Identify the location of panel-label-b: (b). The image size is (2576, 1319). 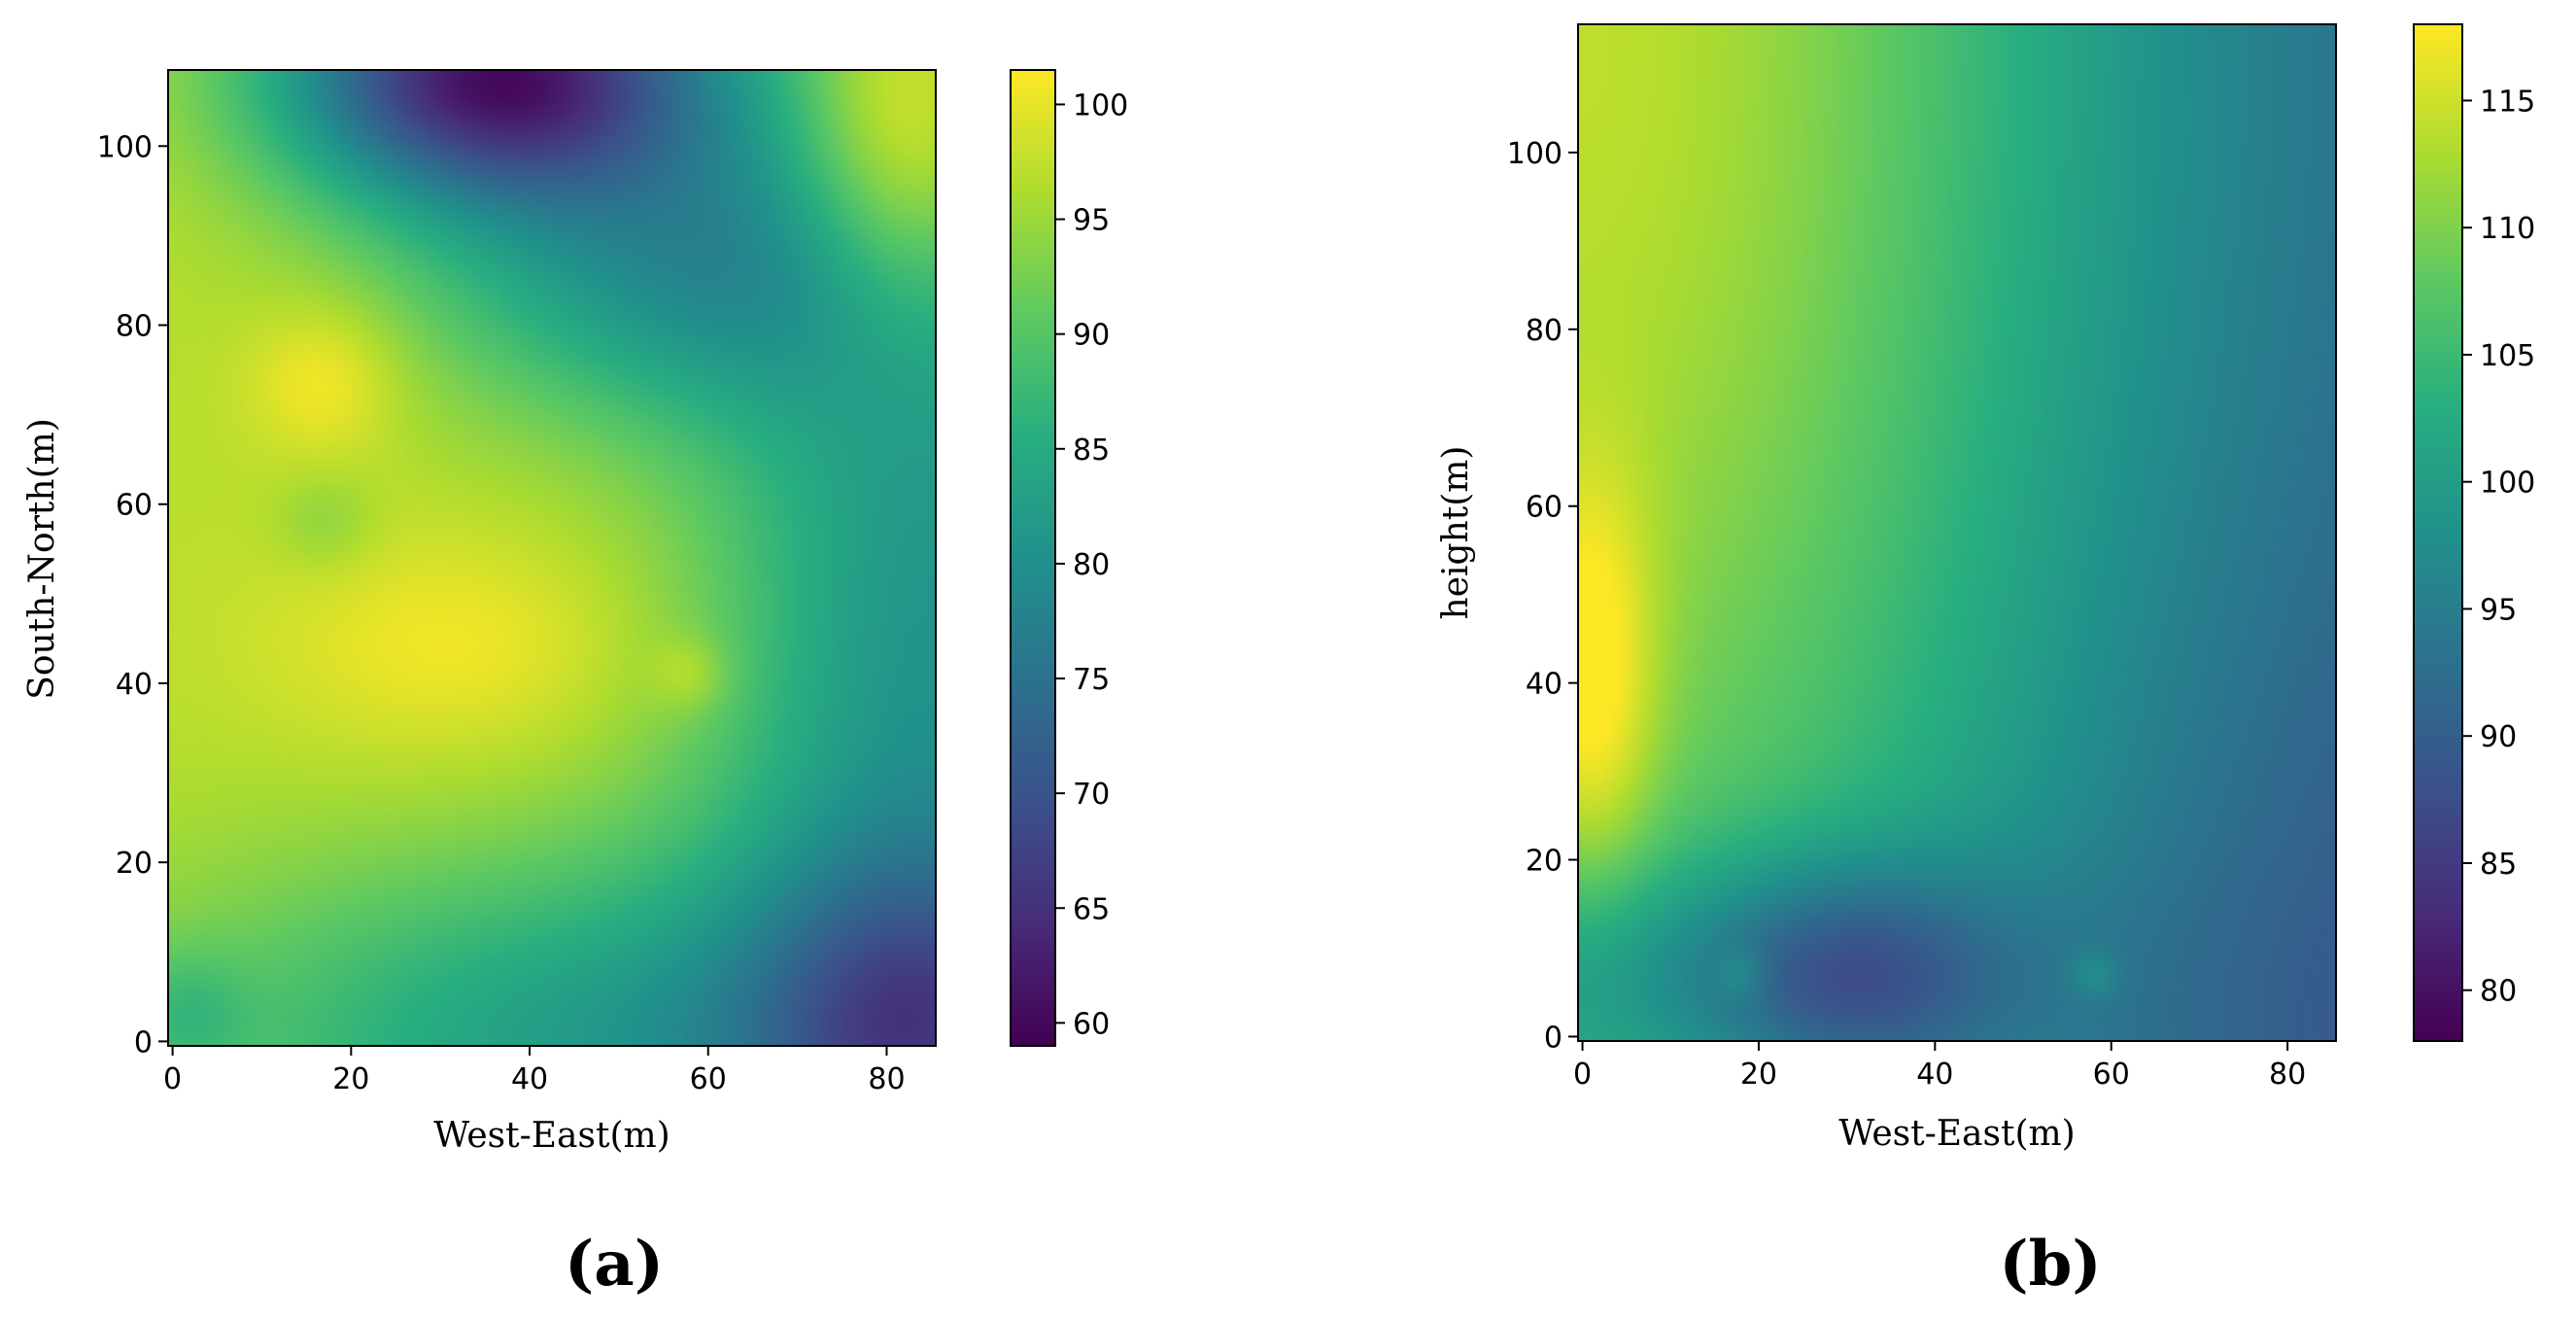
(2050, 1264).